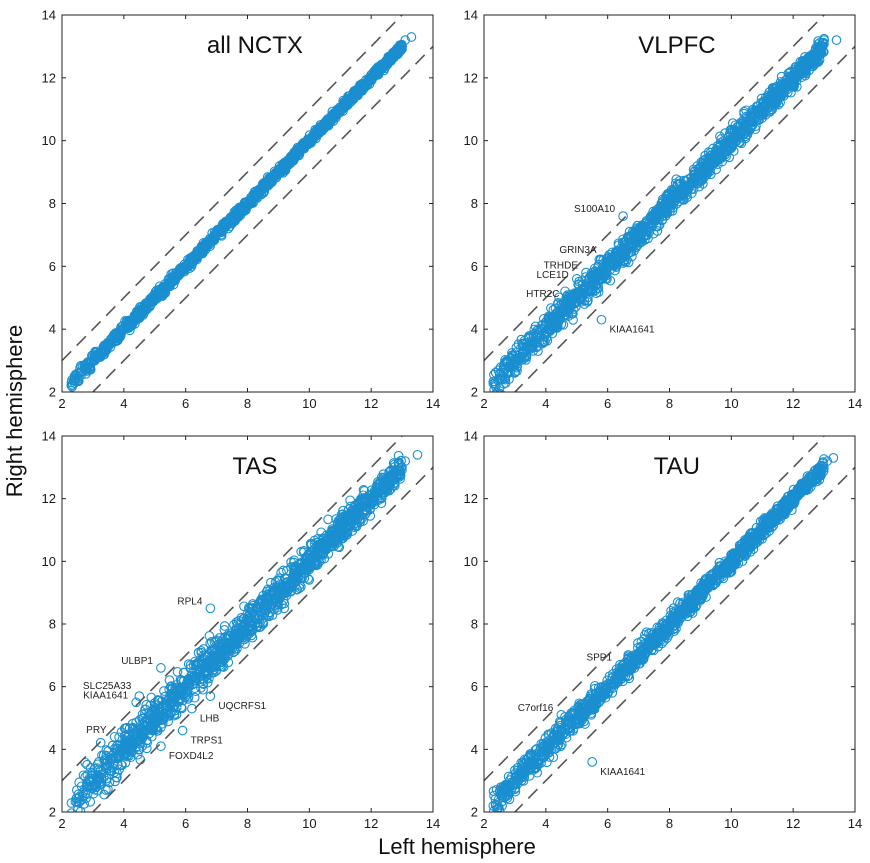 The image size is (870, 863). Describe the element at coordinates (105, 695) in the screenshot. I see `gene-annotation: KIAA1641` at that location.